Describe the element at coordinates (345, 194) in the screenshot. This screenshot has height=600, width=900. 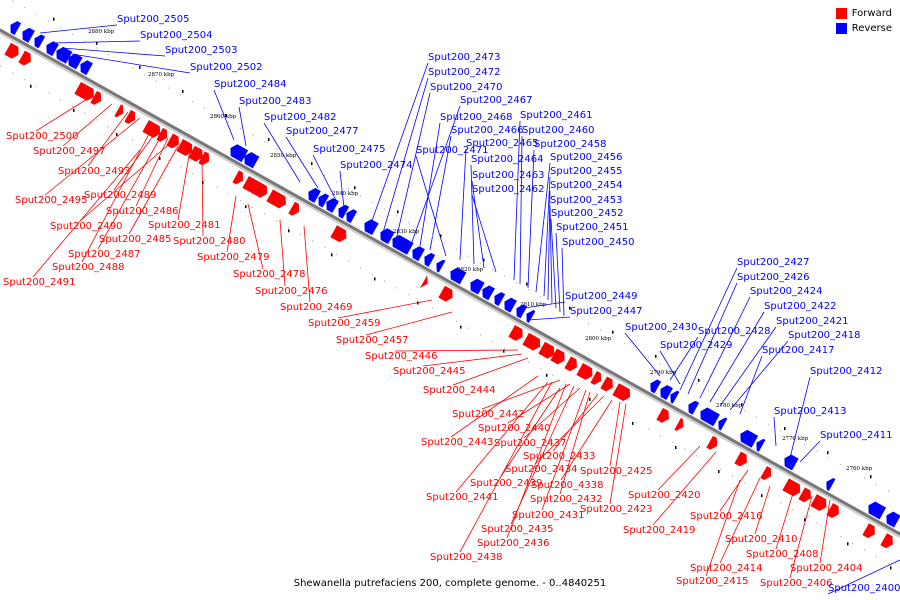
I see `tick-label: 2840 kbp` at that location.